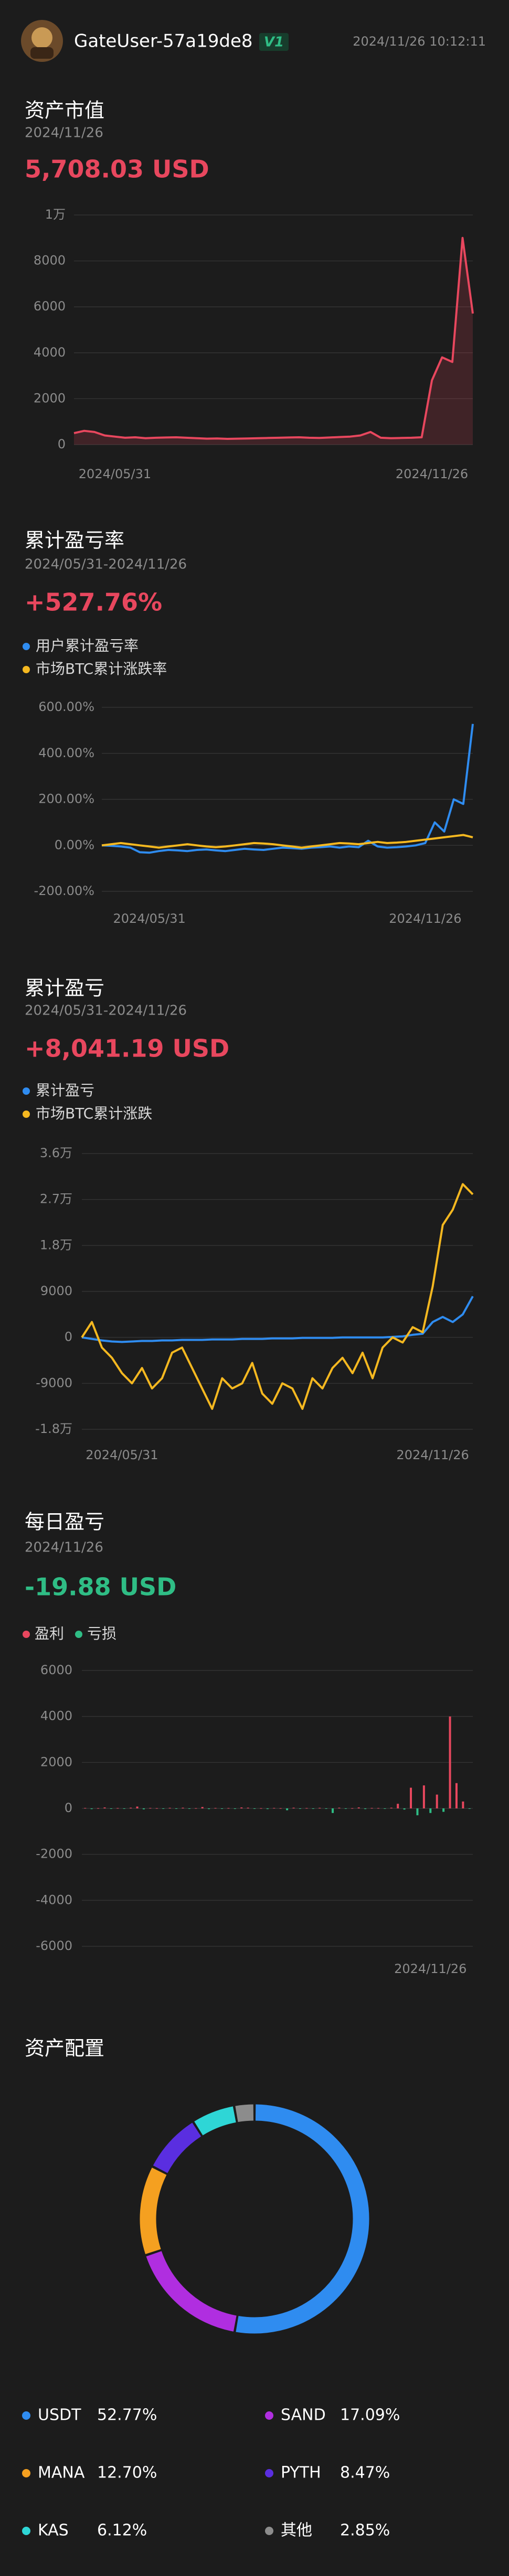 The width and height of the screenshot is (509, 2576). Describe the element at coordinates (50, 1633) in the screenshot. I see `legend-label: 盈利` at that location.